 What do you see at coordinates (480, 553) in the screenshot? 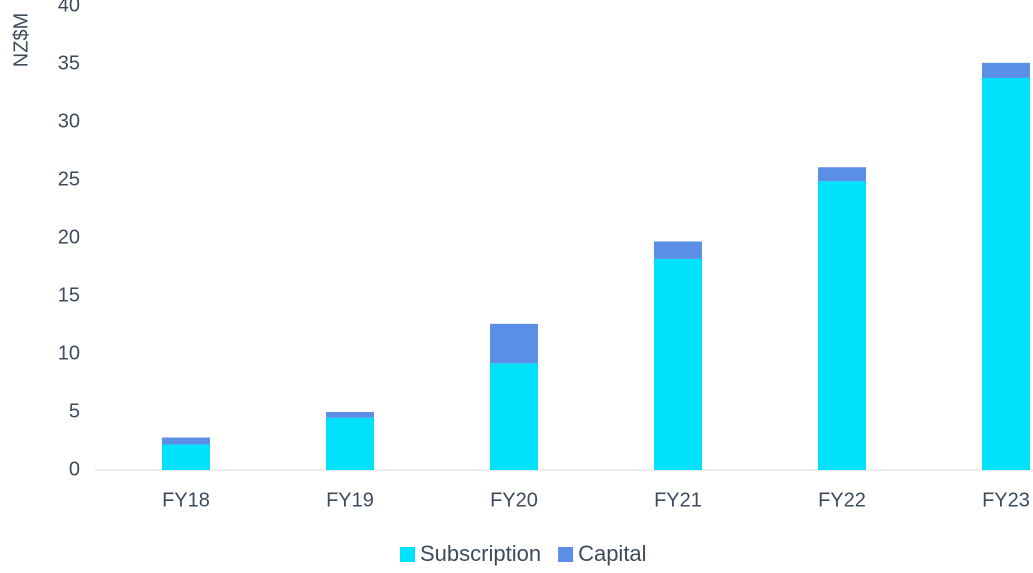
I see `legend-label: Subscription` at bounding box center [480, 553].